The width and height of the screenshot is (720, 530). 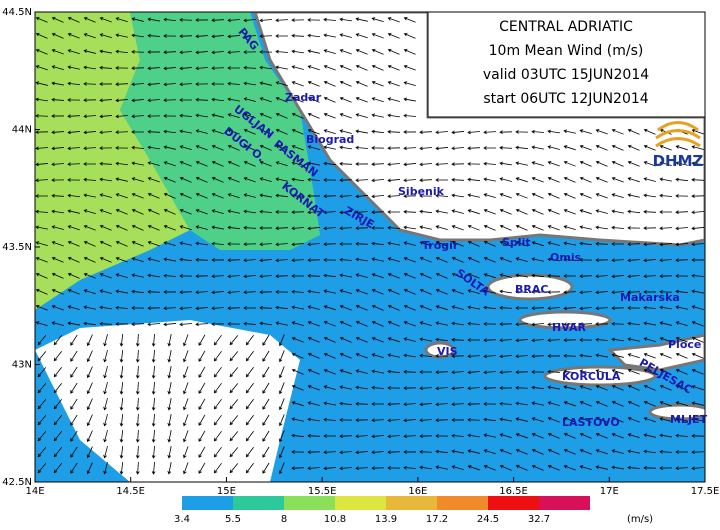 What do you see at coordinates (609, 491) in the screenshot?
I see `x-tick-label: 17E` at bounding box center [609, 491].